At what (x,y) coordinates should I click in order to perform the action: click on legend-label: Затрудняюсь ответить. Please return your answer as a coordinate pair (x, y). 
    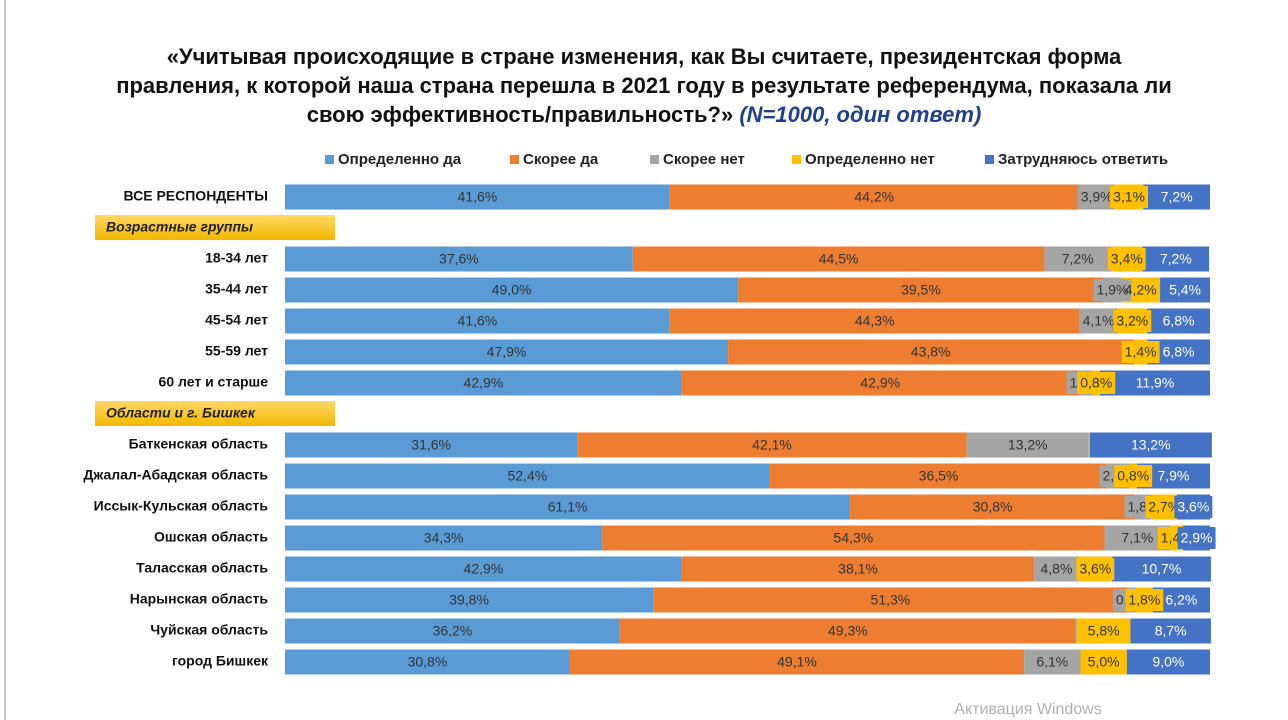
    Looking at the image, I should click on (1083, 159).